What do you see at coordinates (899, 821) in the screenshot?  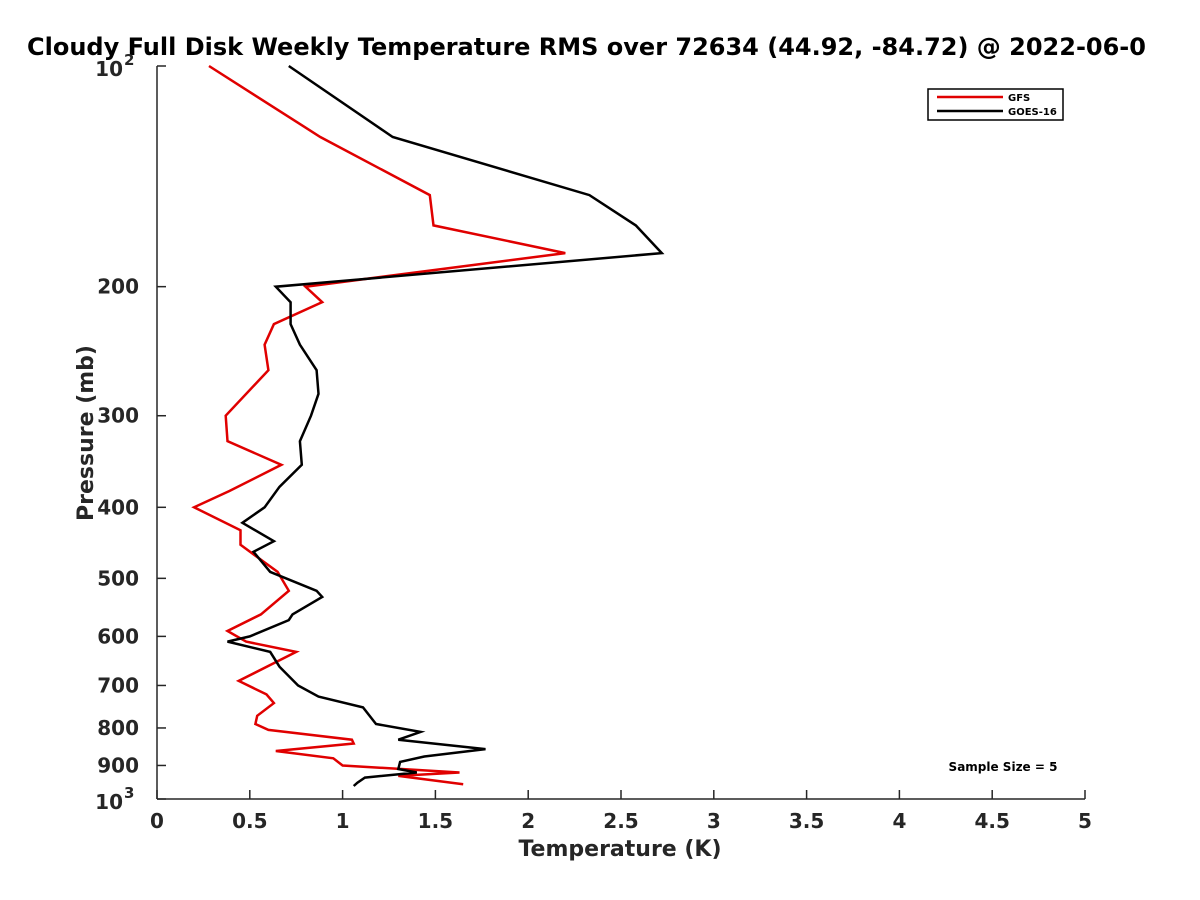 I see `x-tick-label: 4` at bounding box center [899, 821].